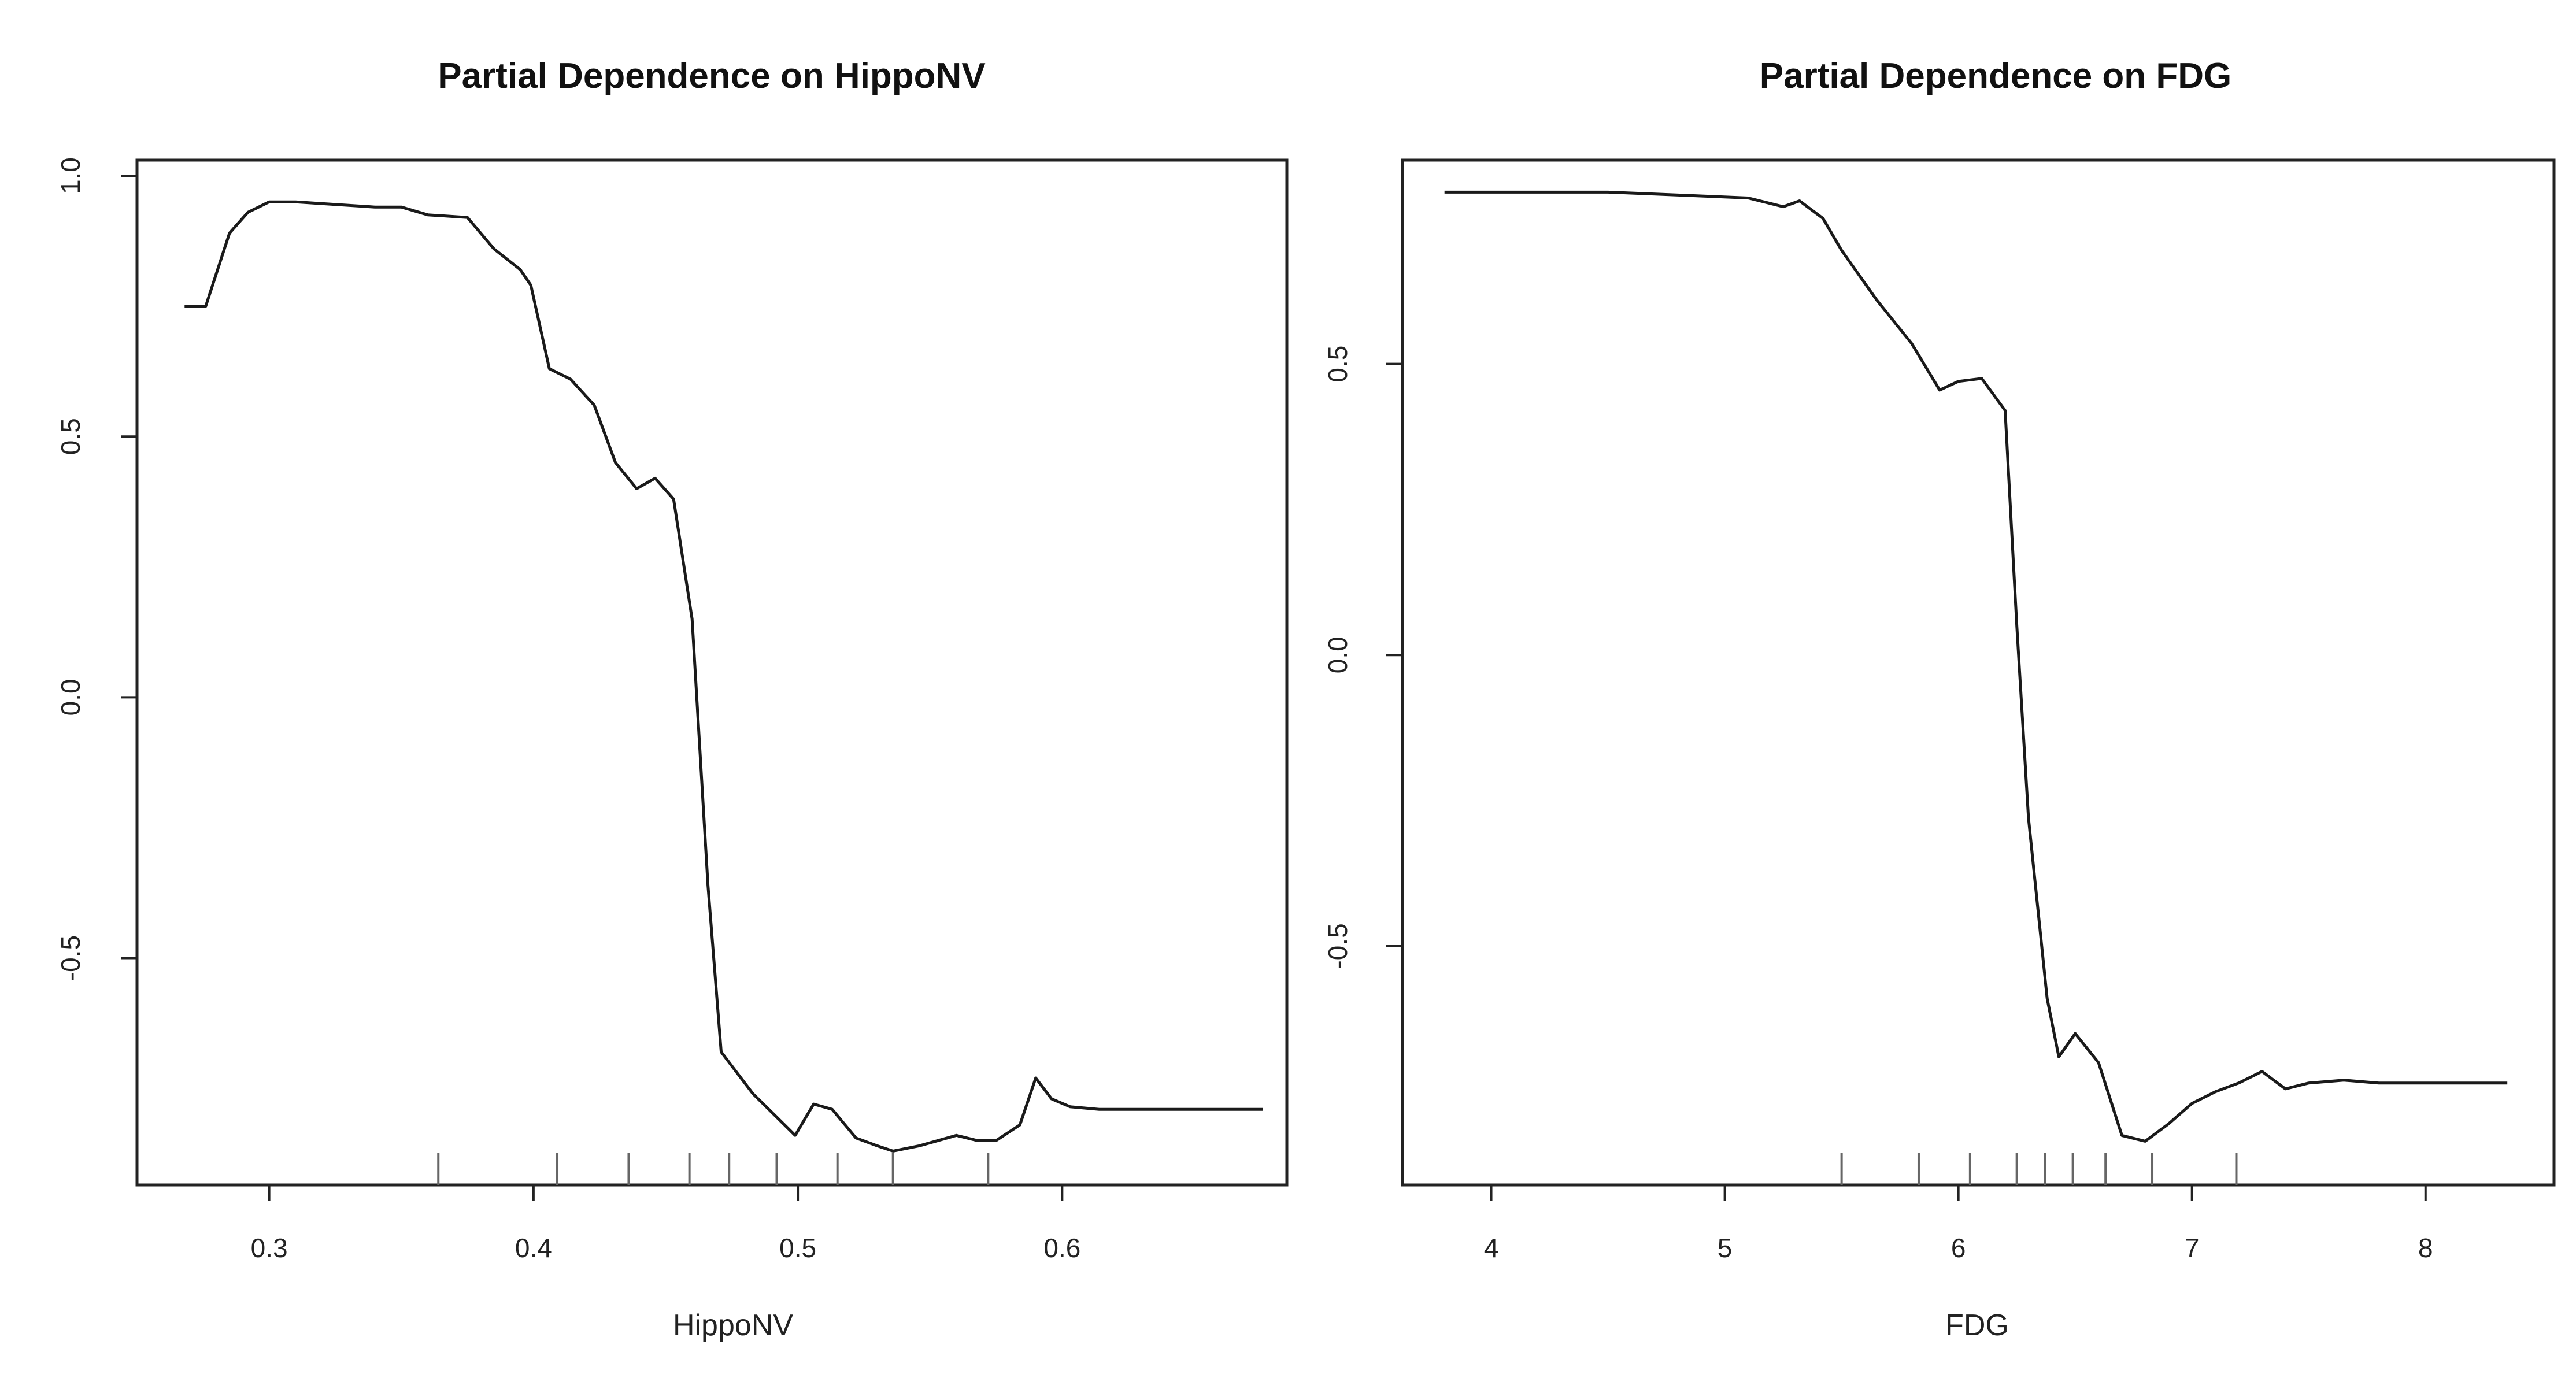 This screenshot has height=1378, width=2576. Describe the element at coordinates (1958, 1224) in the screenshot. I see `x-axis: 4 5 6 7 8` at that location.